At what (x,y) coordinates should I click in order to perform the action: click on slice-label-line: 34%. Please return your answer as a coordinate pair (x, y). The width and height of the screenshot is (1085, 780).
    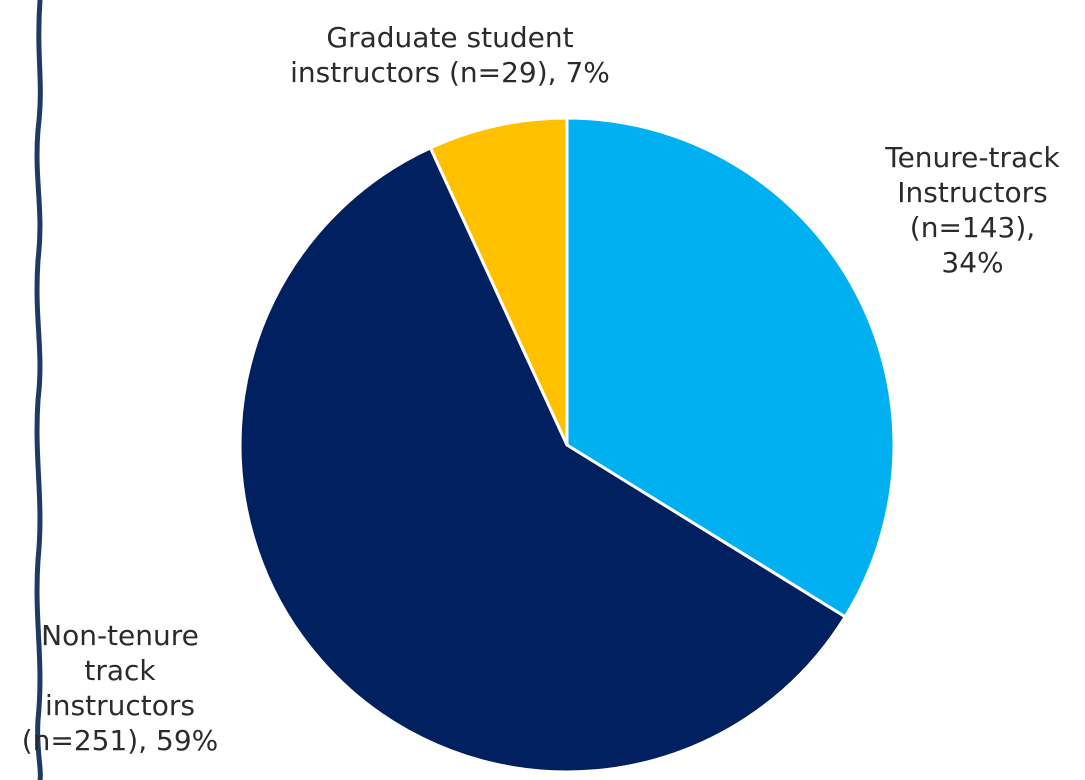
    Looking at the image, I should click on (972, 262).